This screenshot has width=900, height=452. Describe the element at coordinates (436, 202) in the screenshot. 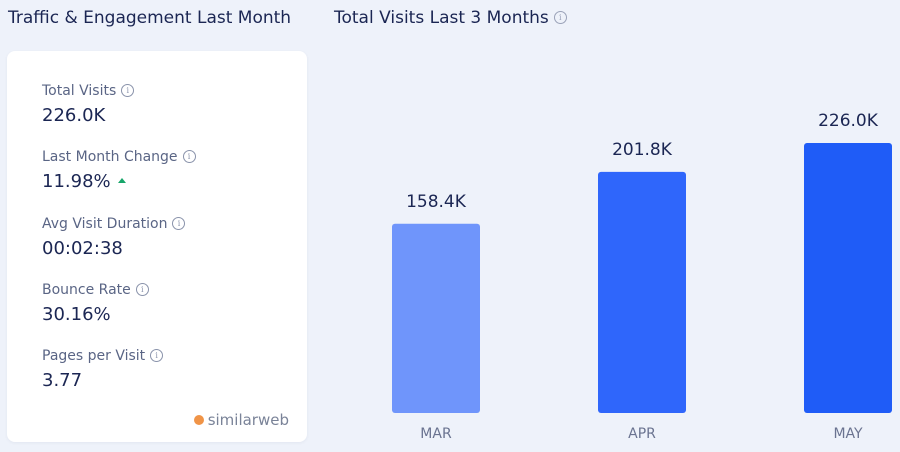

I see `data-label-mar: 158.4K` at that location.